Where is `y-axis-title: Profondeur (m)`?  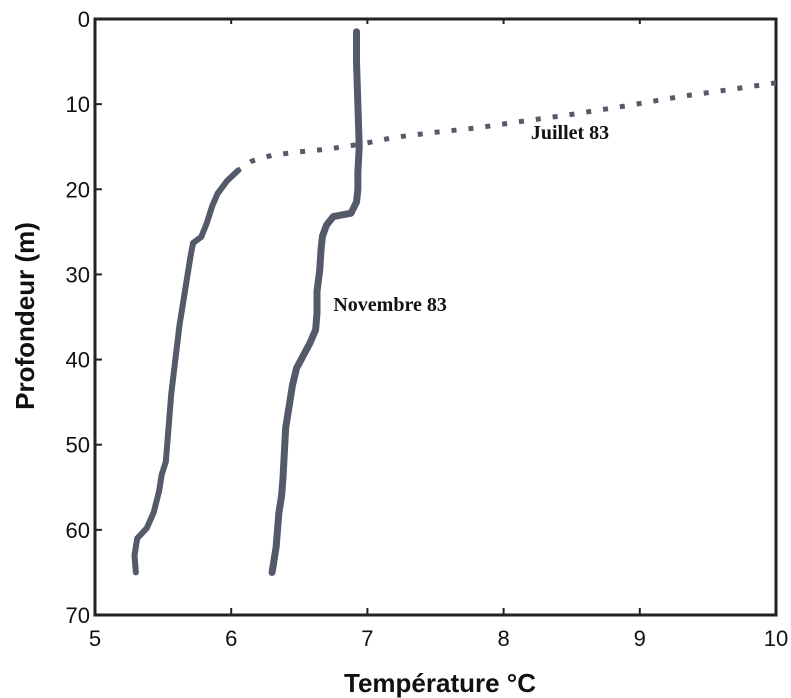 y-axis-title: Profondeur (m) is located at coordinates (25, 316).